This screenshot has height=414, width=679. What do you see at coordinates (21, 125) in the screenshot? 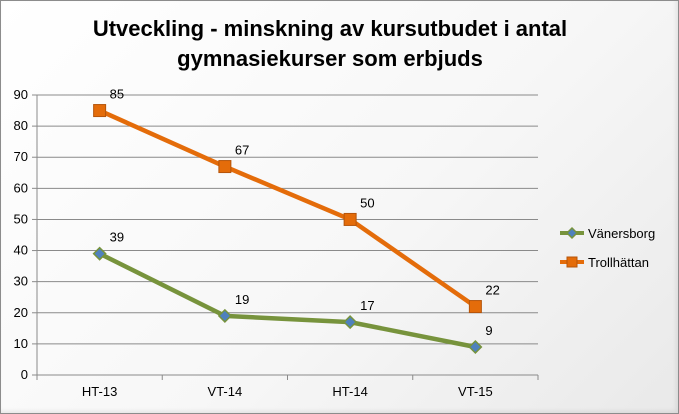
I see `y-tick-label: 80` at bounding box center [21, 125].